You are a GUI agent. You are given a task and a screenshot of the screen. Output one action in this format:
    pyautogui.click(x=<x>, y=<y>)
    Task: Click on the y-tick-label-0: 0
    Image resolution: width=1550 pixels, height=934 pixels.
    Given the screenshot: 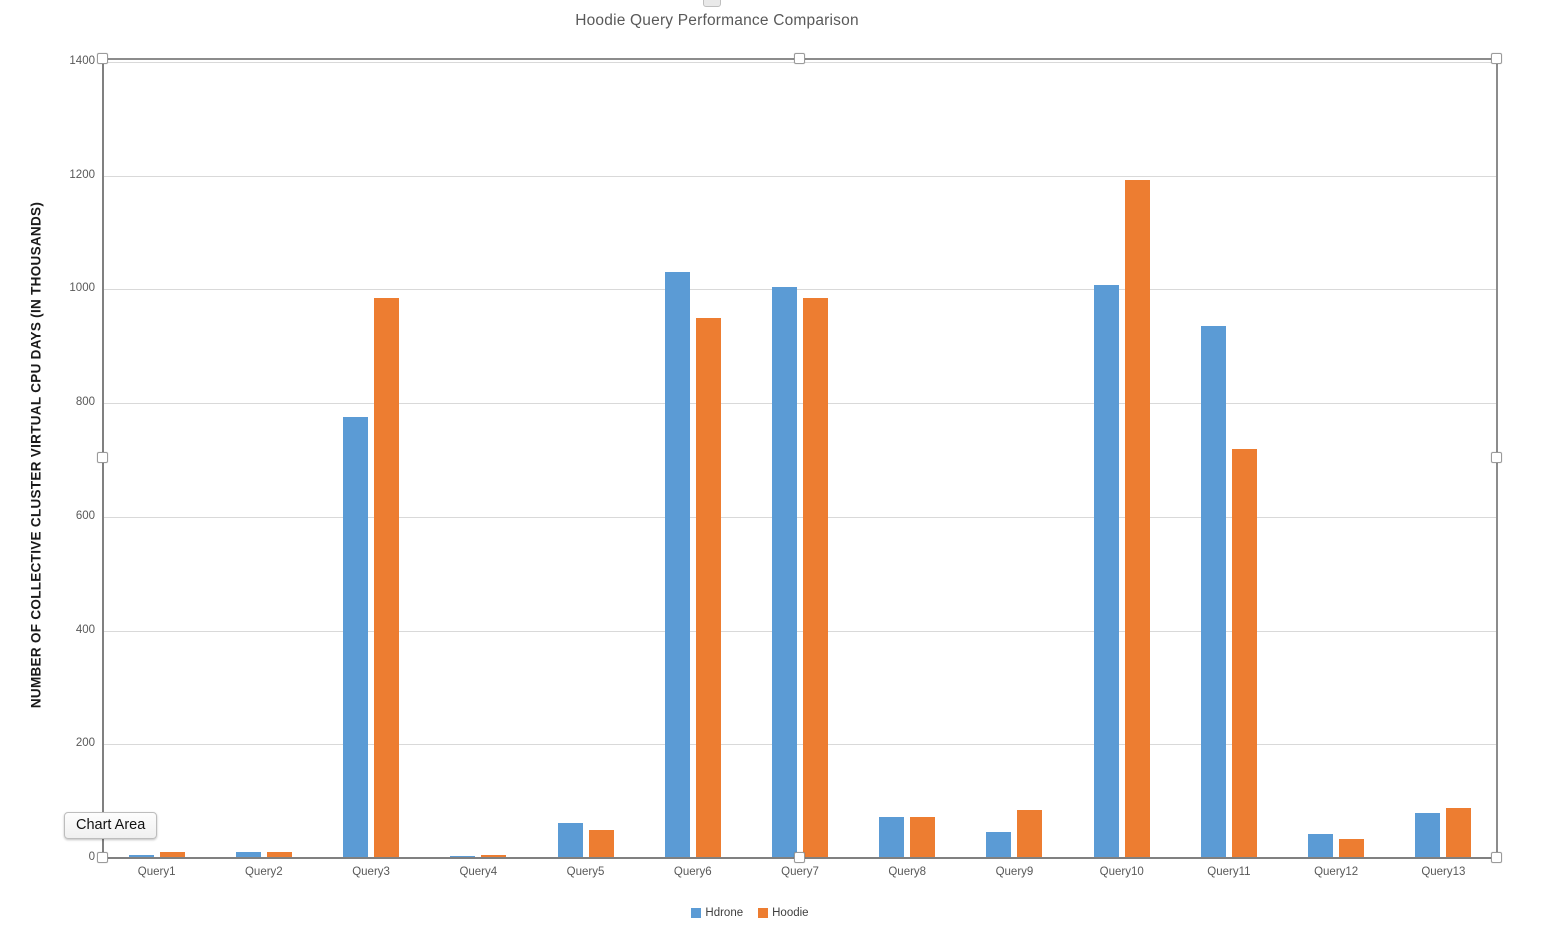 What is the action you would take?
    pyautogui.click(x=91, y=857)
    